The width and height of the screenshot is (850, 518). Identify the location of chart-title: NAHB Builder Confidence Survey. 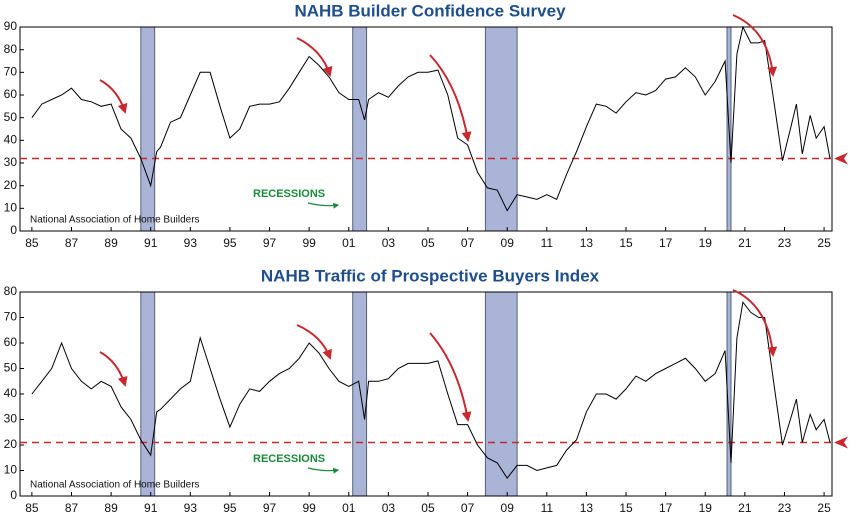
(430, 10).